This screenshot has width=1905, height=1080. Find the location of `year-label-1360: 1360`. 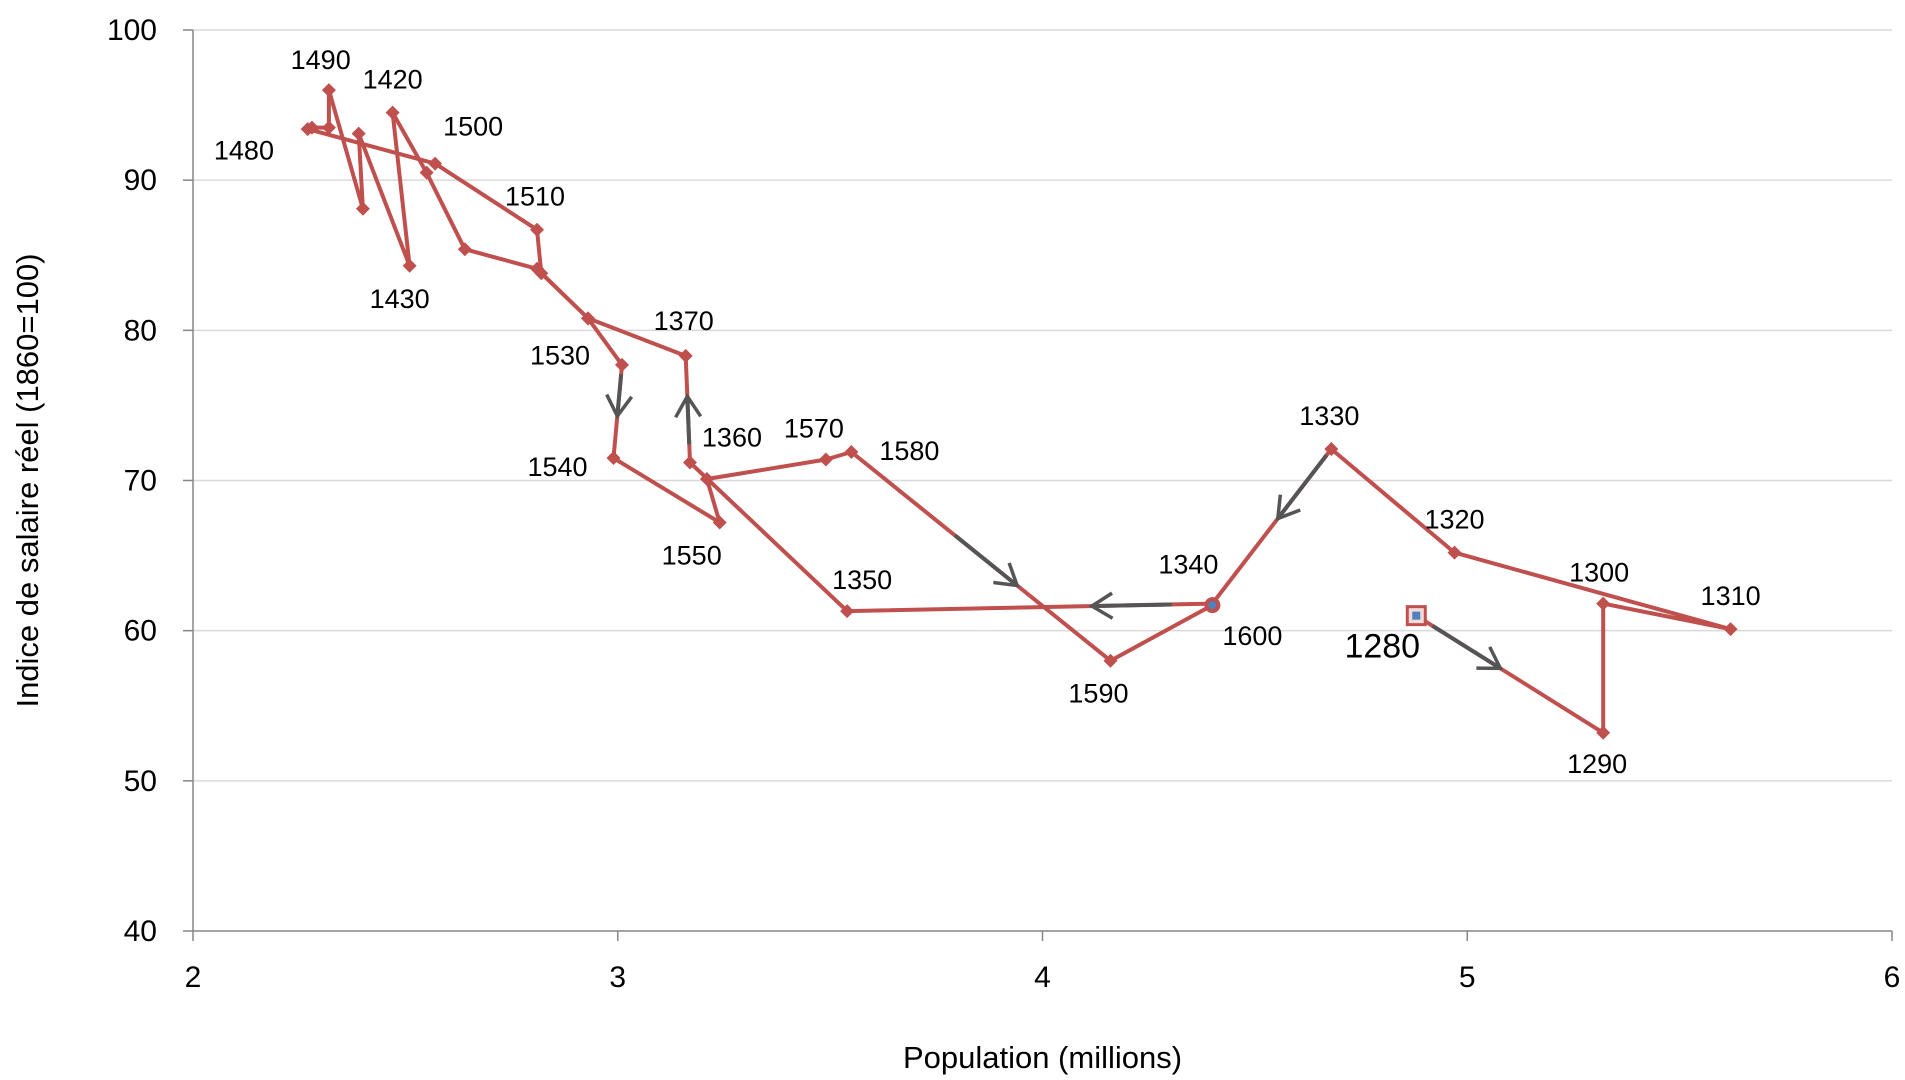

year-label-1360: 1360 is located at coordinates (732, 437).